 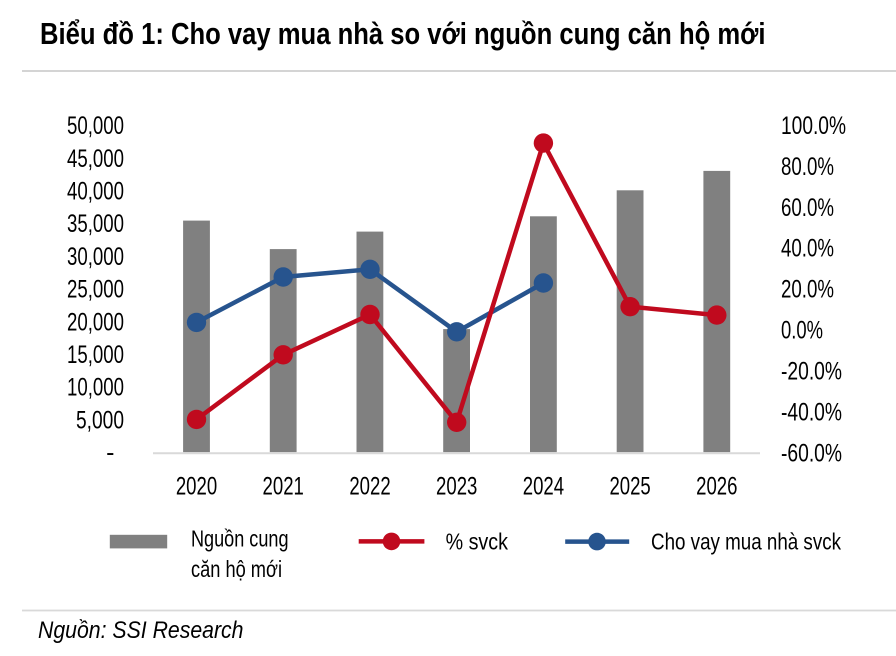 What do you see at coordinates (100, 420) in the screenshot?
I see `svg-text: 5,000` at bounding box center [100, 420].